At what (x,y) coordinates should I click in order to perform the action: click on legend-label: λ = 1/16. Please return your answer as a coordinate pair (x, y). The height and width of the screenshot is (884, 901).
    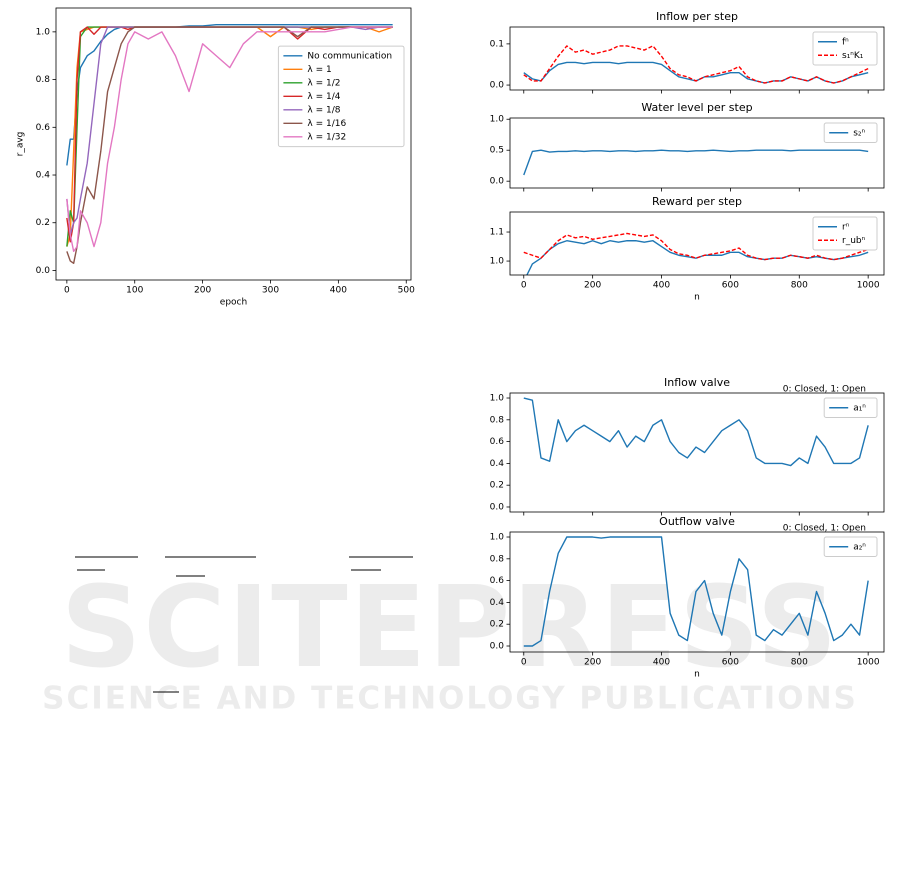
    Looking at the image, I should click on (326, 124).